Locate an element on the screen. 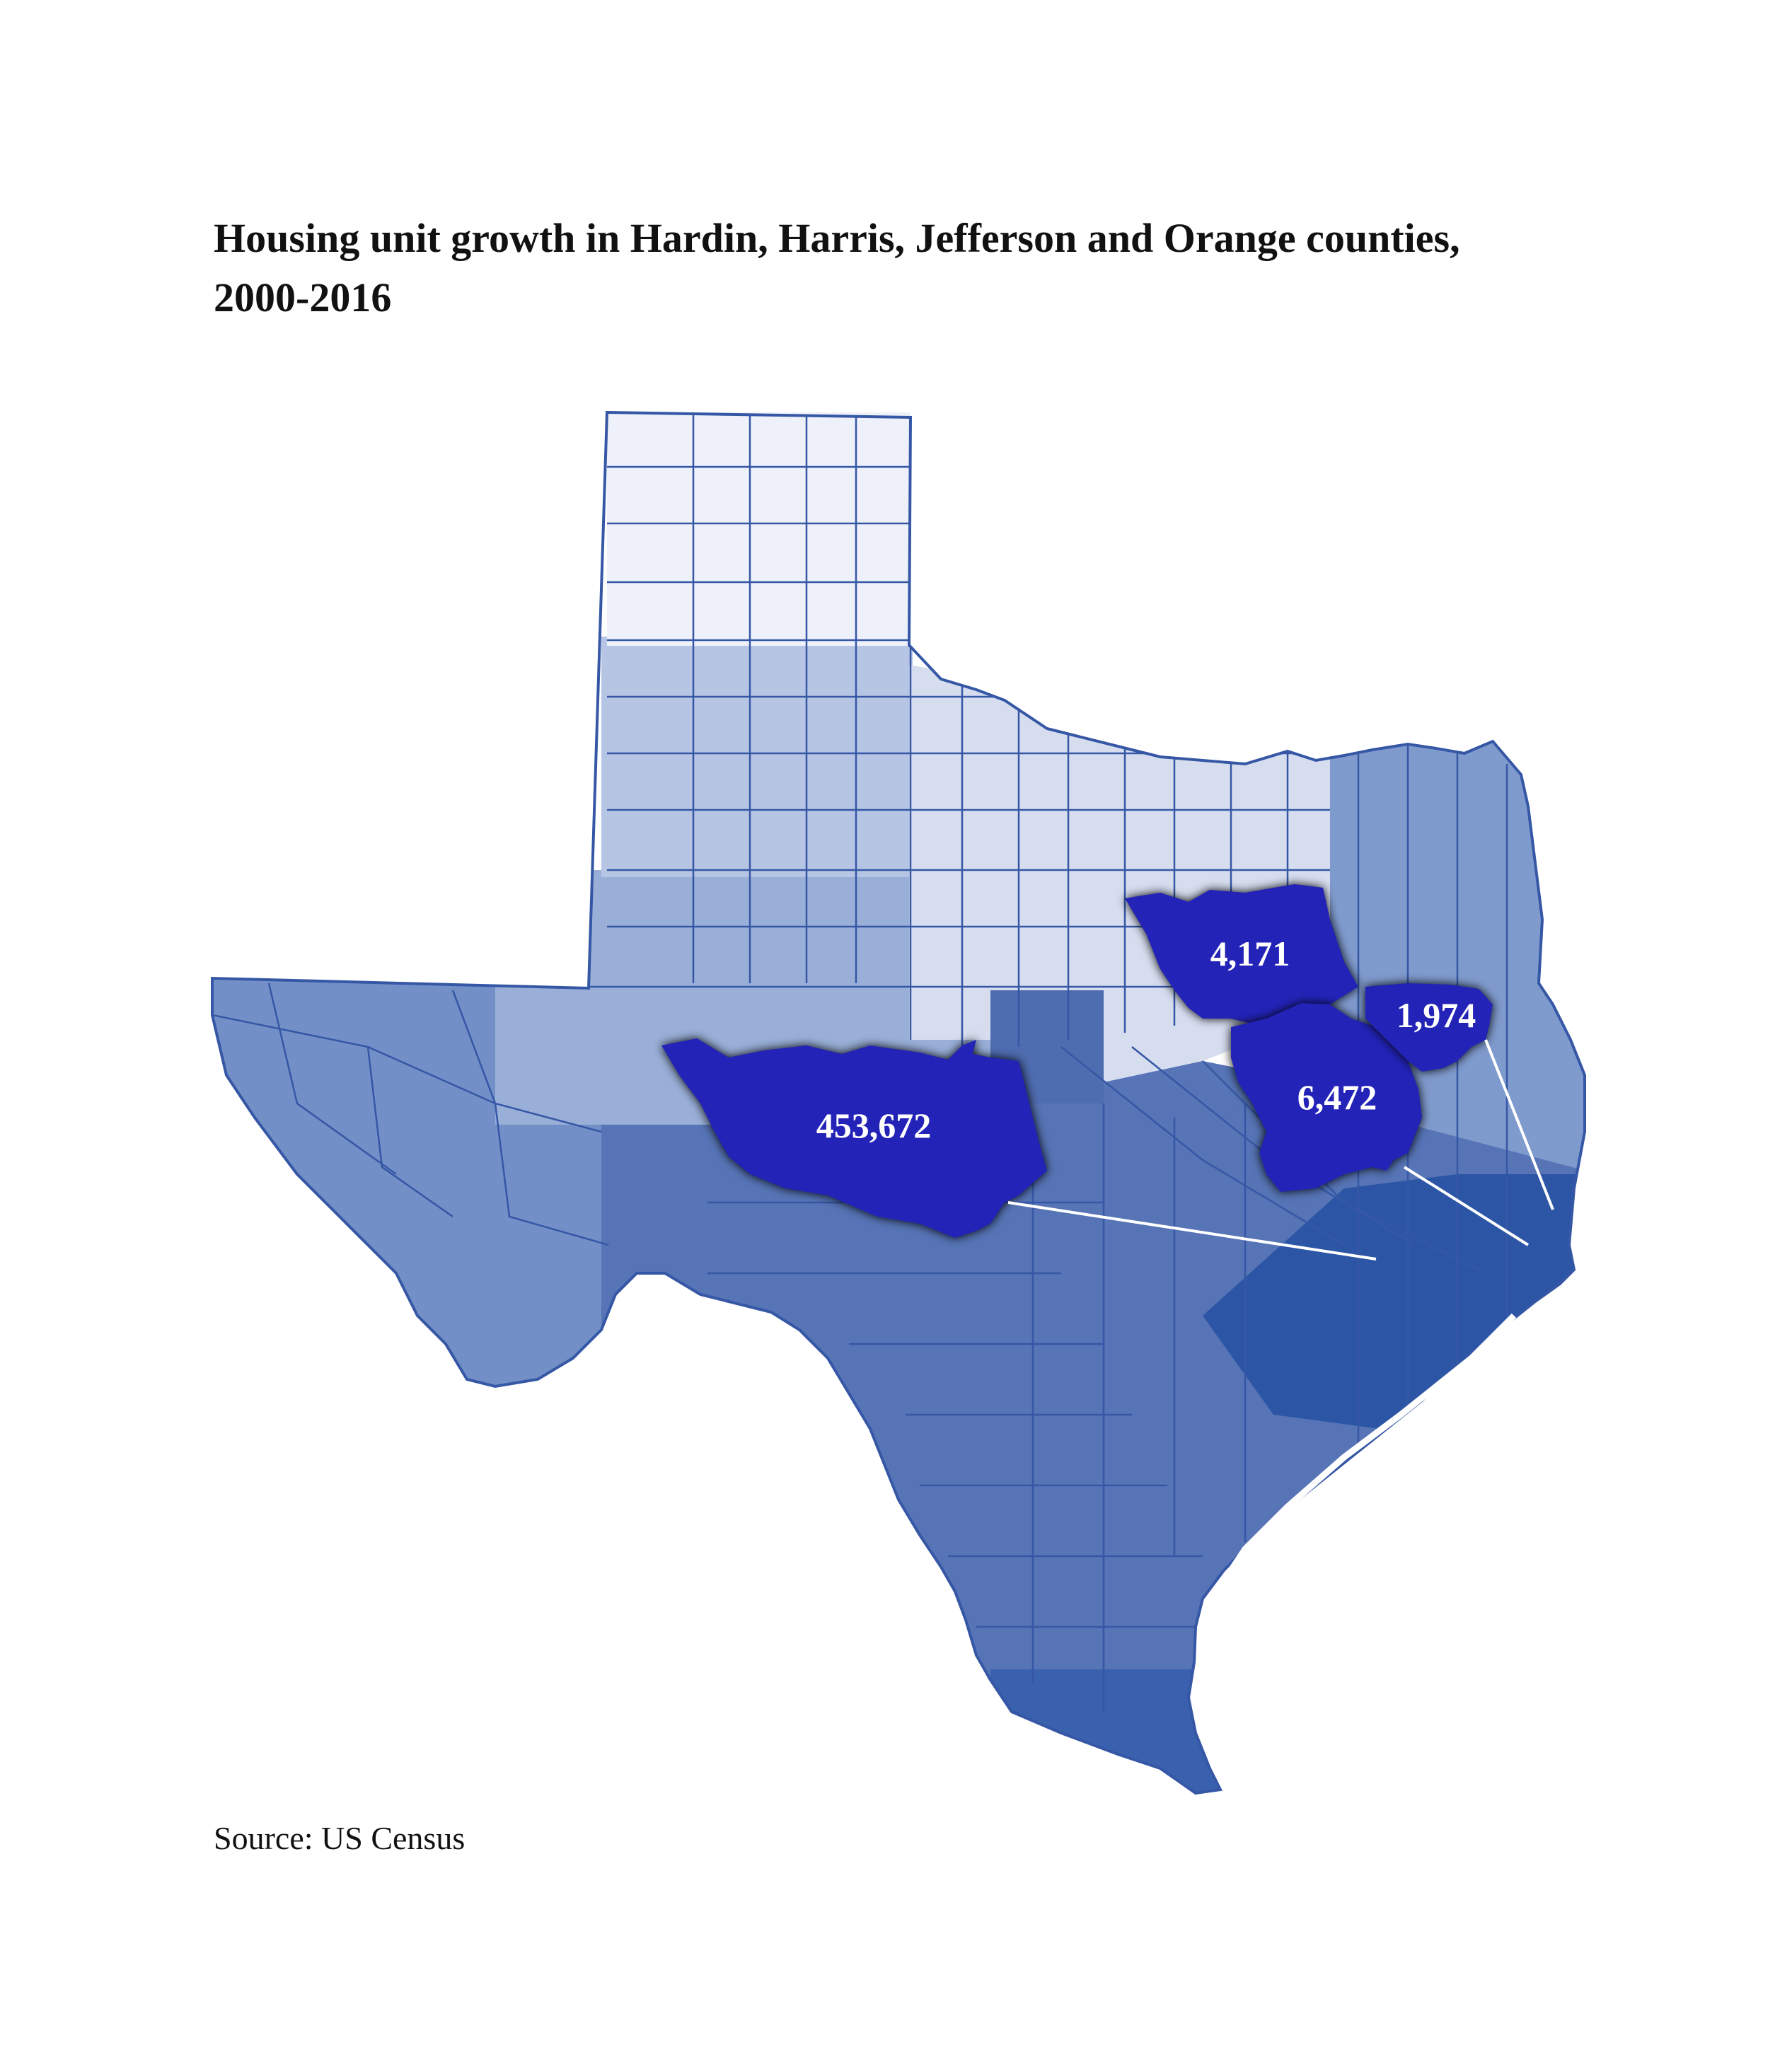 The width and height of the screenshot is (1792, 2069). orange-county is located at coordinates (1429, 1027).